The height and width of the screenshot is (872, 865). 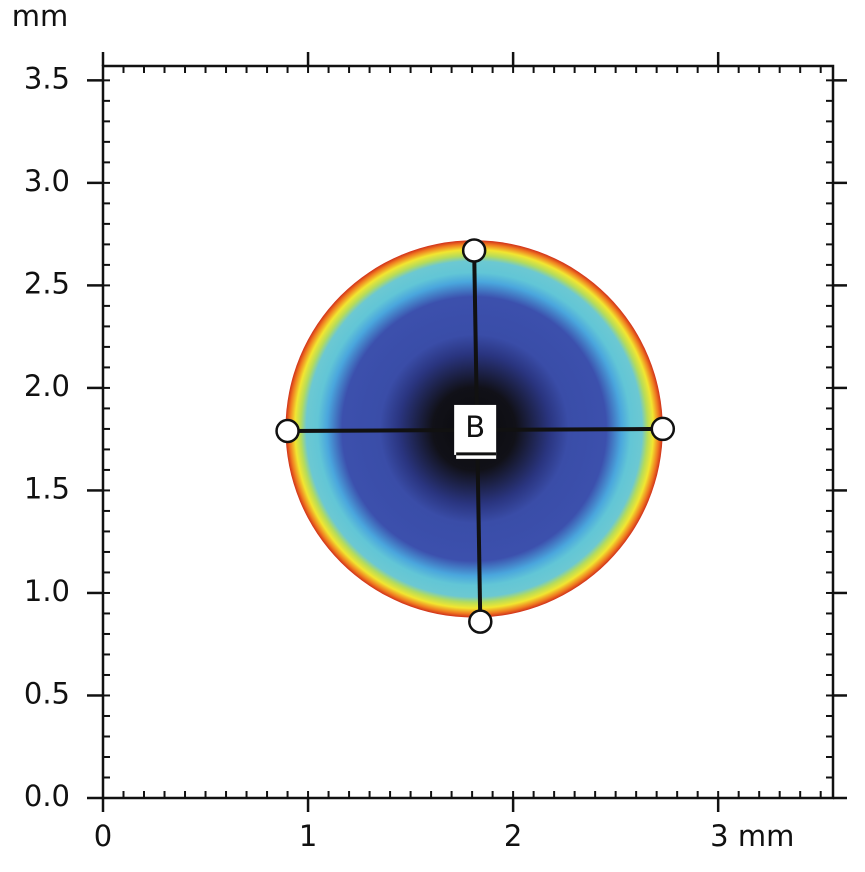 What do you see at coordinates (40, 16) in the screenshot?
I see `y-axis-unit: mm` at bounding box center [40, 16].